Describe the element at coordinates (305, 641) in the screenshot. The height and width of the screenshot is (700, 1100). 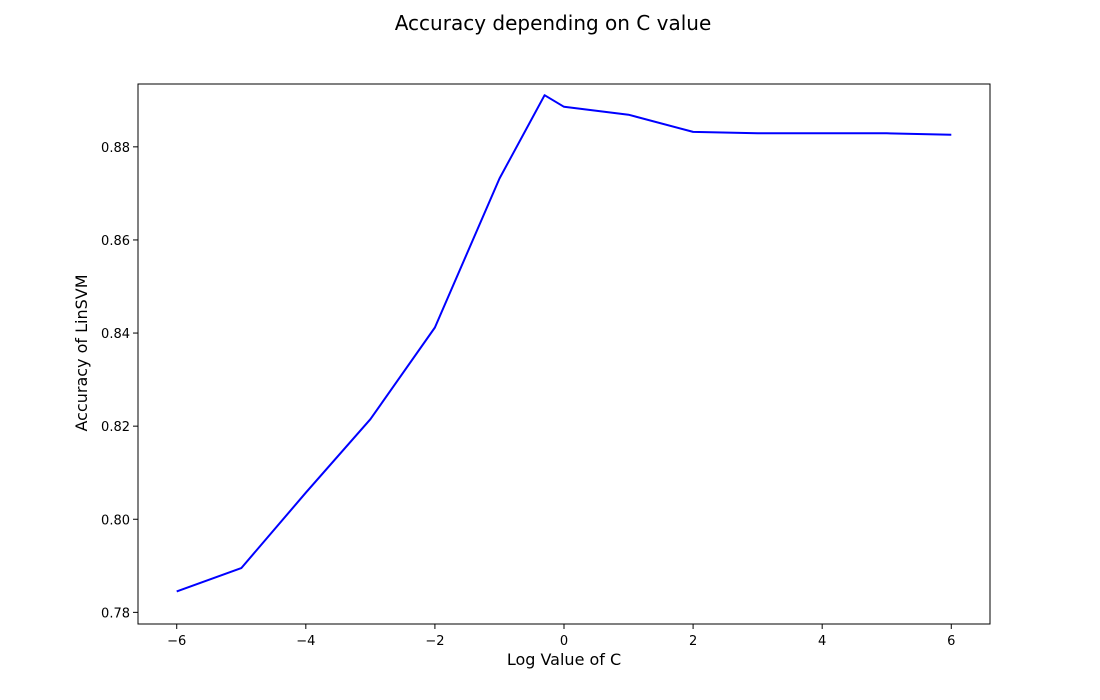
I see `x-tick-label: −4` at that location.